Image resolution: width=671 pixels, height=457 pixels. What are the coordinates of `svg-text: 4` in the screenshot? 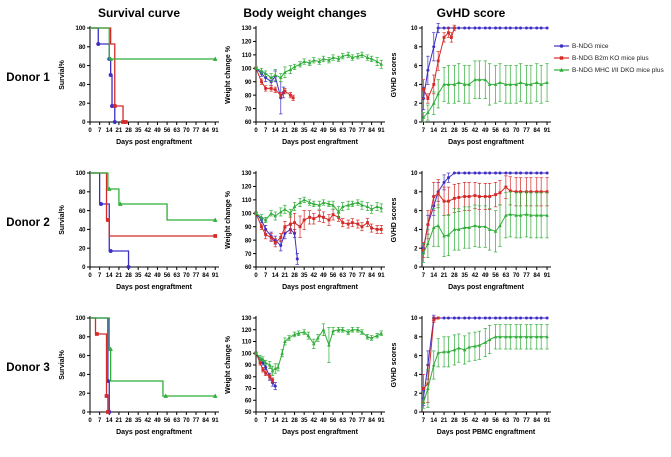 It's located at (416, 231).